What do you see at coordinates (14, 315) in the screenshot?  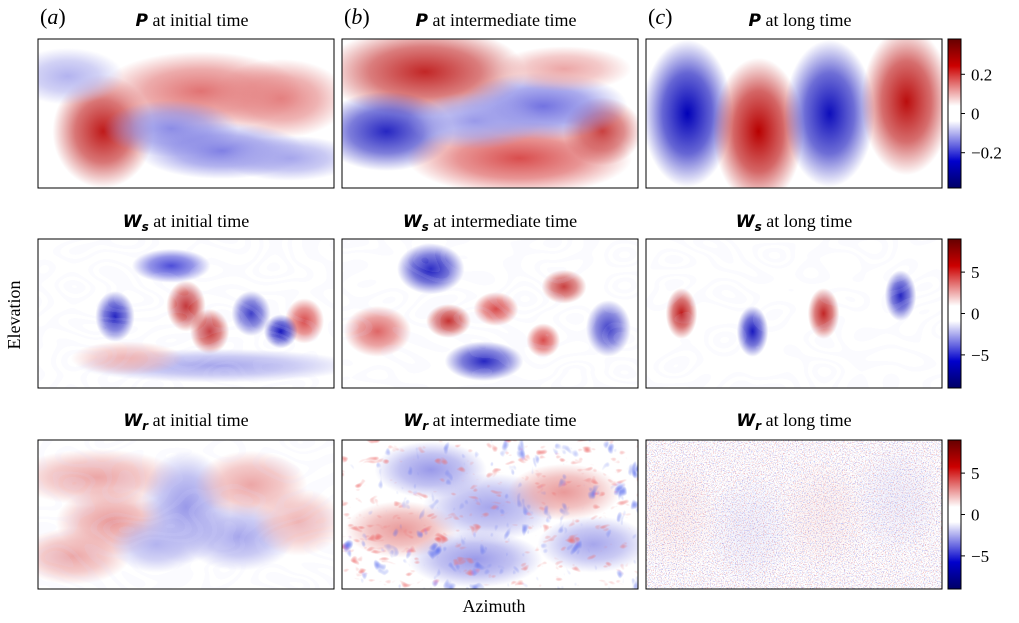 I see `y-axis-label: Elevation` at bounding box center [14, 315].